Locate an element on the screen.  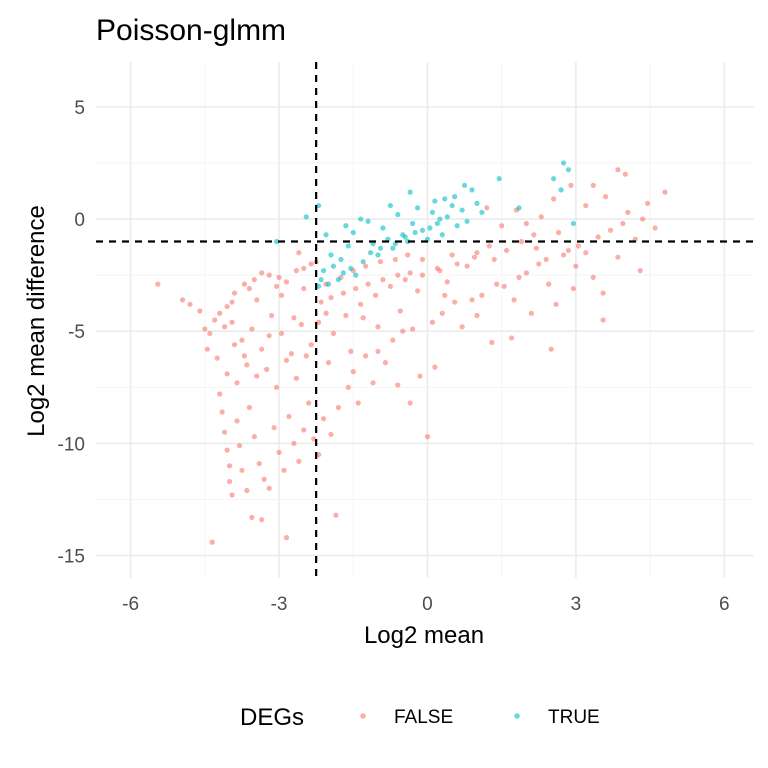
legend-label-false: FALSE is located at coordinates (423, 717).